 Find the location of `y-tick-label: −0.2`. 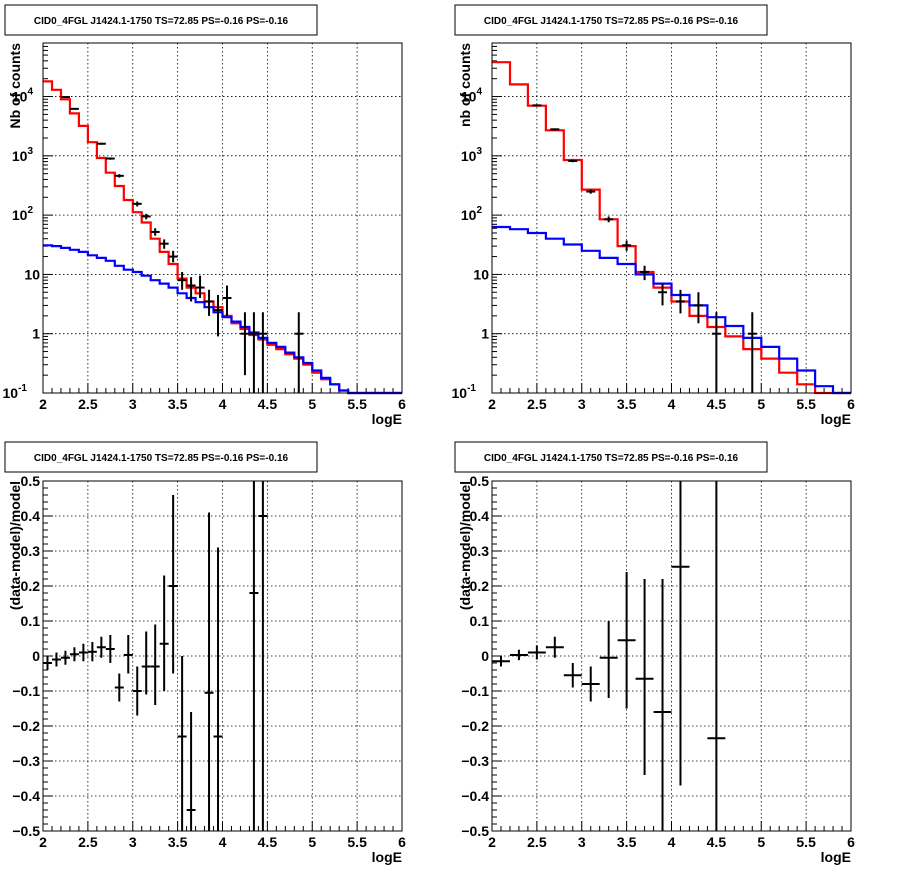

y-tick-label: −0.2 is located at coordinates (475, 726).